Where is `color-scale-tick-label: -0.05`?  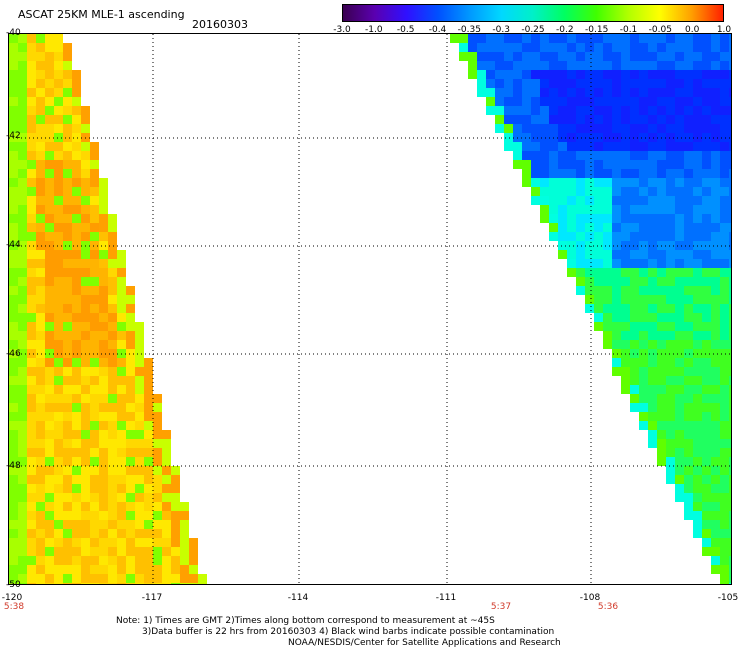
color-scale-tick-label: -0.05 is located at coordinates (660, 30).